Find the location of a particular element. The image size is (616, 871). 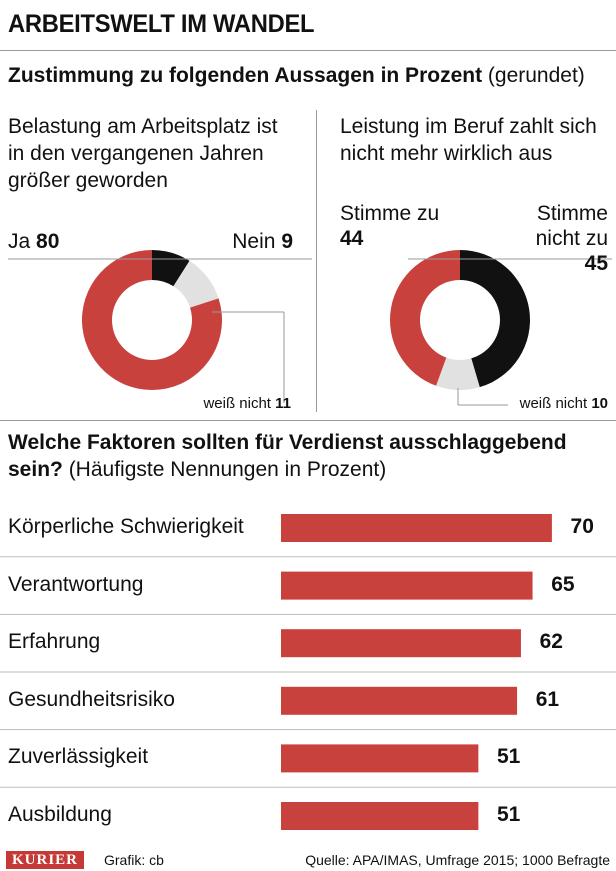

bar-value-label: 70 is located at coordinates (582, 526).